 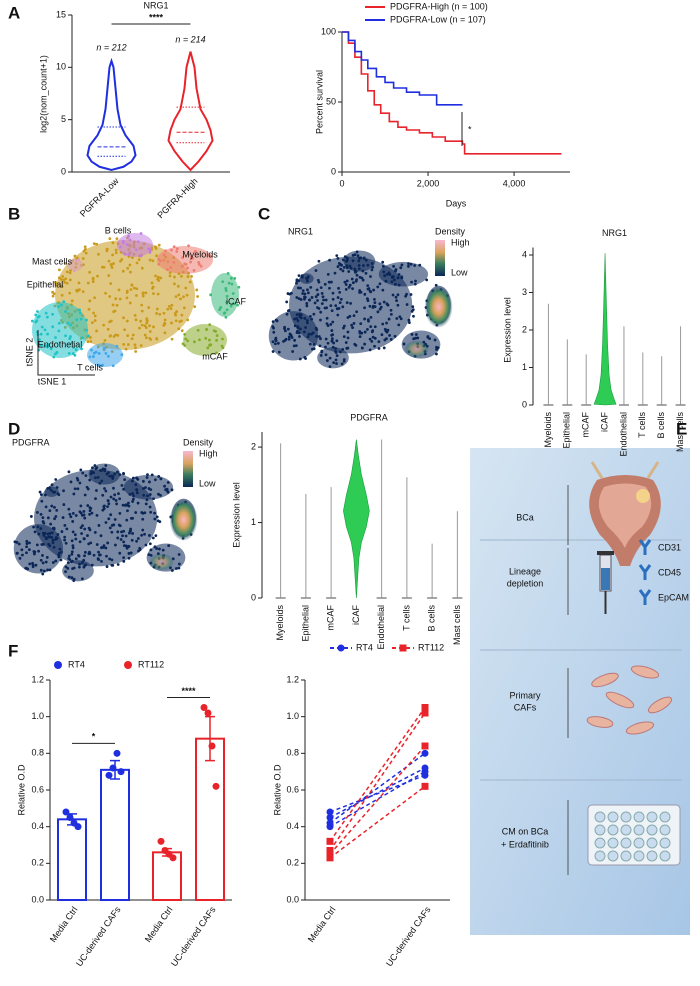 What do you see at coordinates (524, 254) in the screenshot?
I see `y-tick-label: 4` at bounding box center [524, 254].